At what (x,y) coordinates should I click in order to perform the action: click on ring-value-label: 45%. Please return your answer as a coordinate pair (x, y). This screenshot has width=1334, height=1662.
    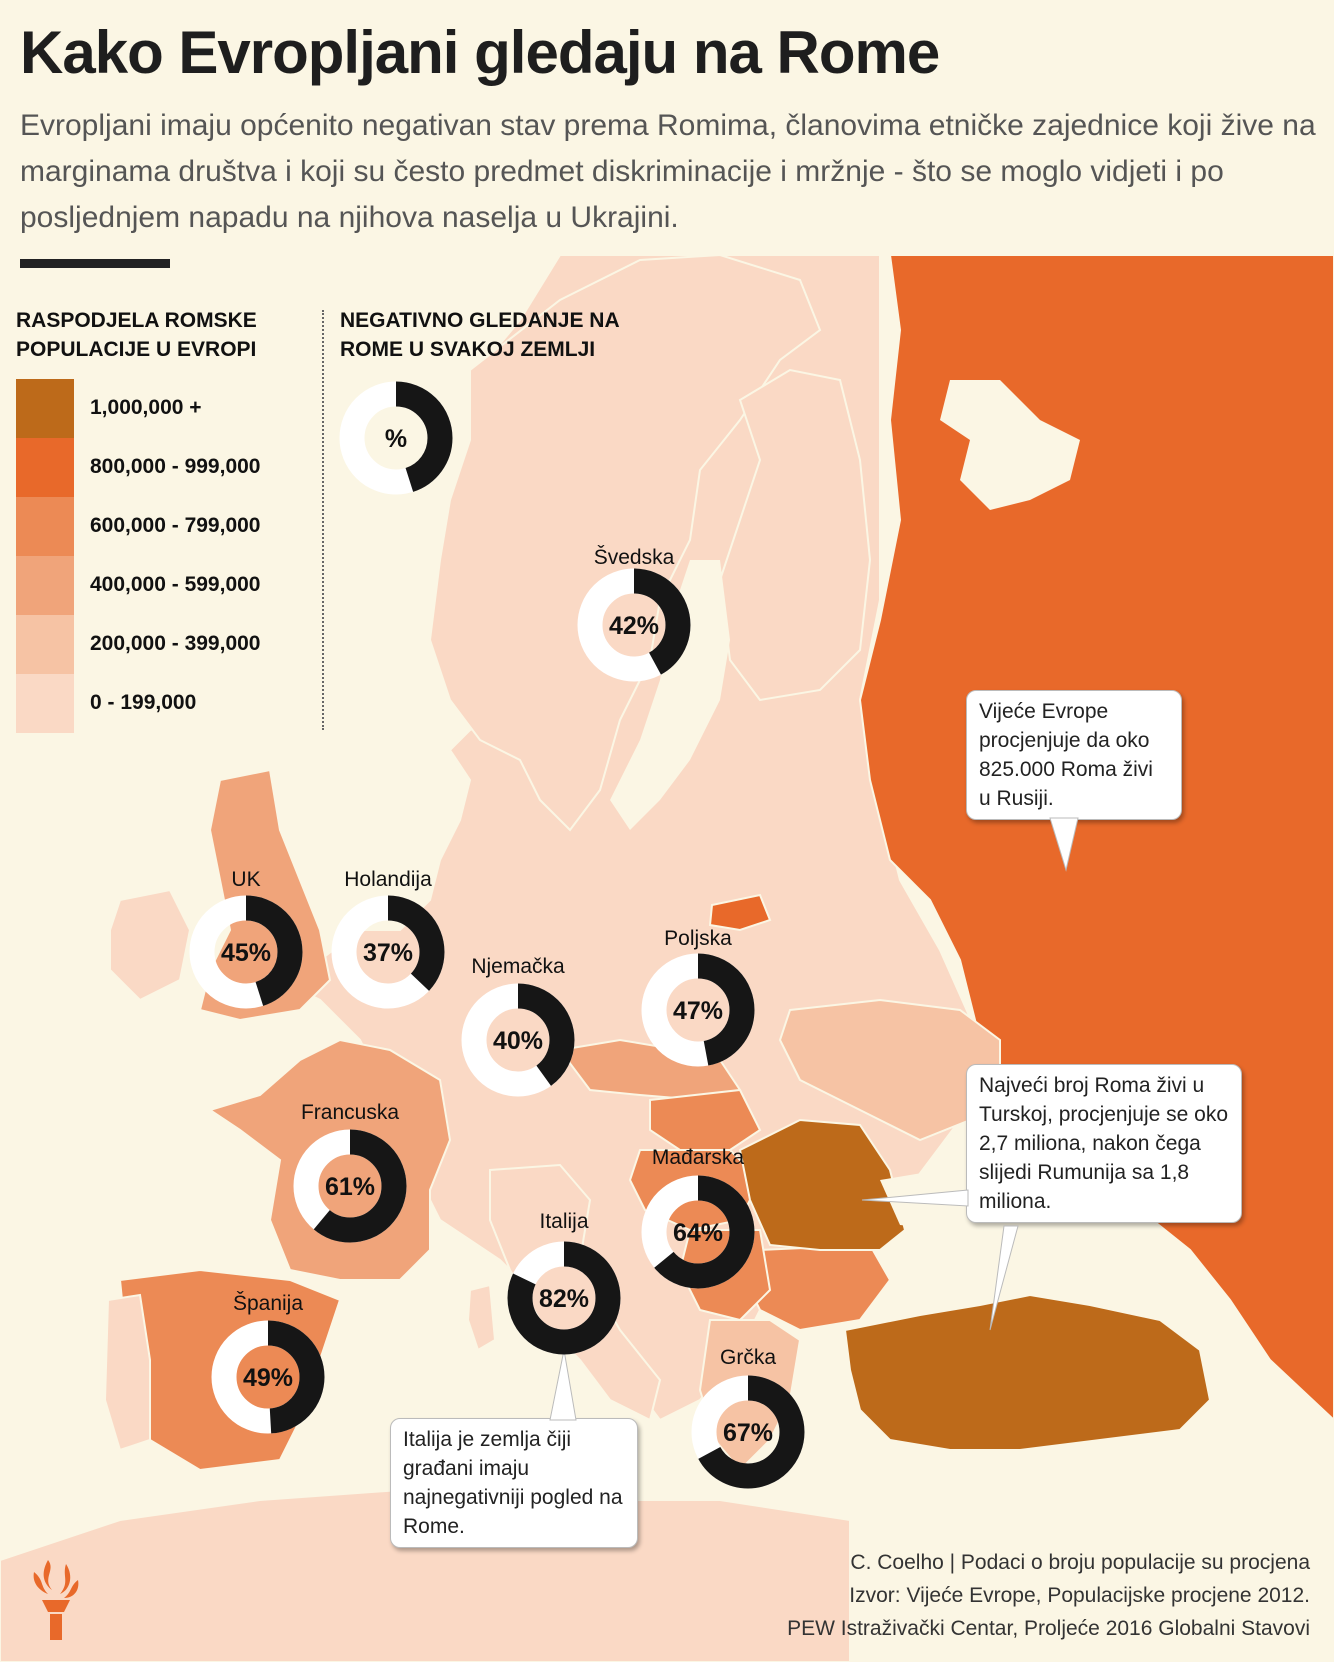
    Looking at the image, I should click on (246, 953).